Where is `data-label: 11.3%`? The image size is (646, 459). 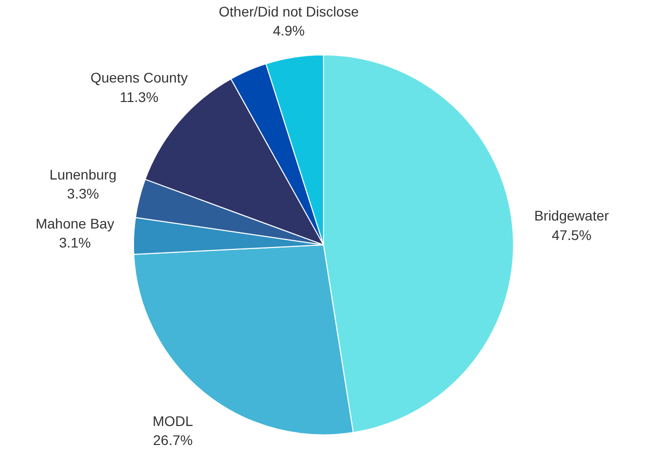 data-label: 11.3% is located at coordinates (139, 96).